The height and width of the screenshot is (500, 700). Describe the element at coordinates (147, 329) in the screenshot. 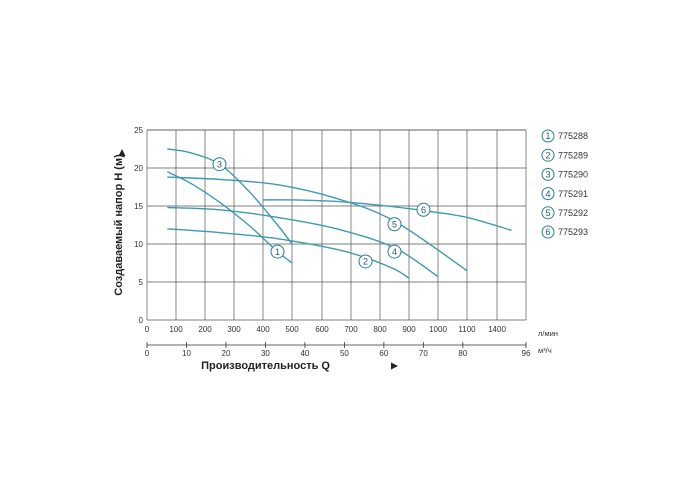

I see `x-tick-label-primary: 0` at that location.